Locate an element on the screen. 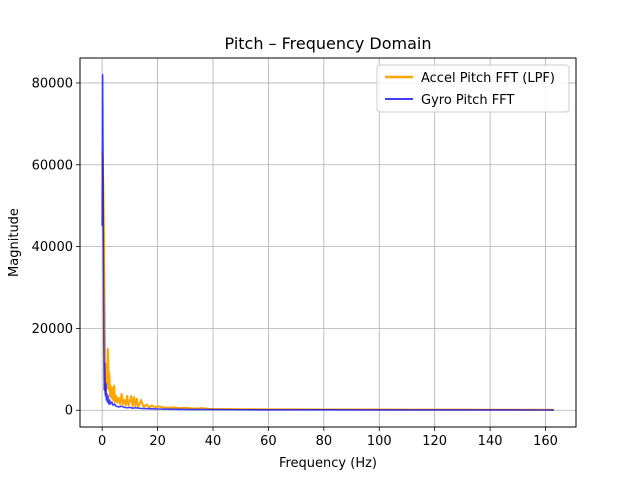 This screenshot has width=640, height=480. x-axis: 0 20 40 60 80 100 120 140 160 is located at coordinates (328, 438).